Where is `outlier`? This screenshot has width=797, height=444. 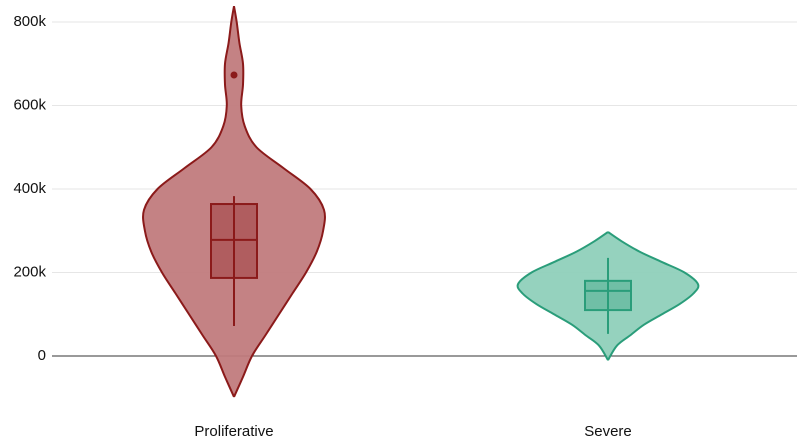 outlier is located at coordinates (234, 75).